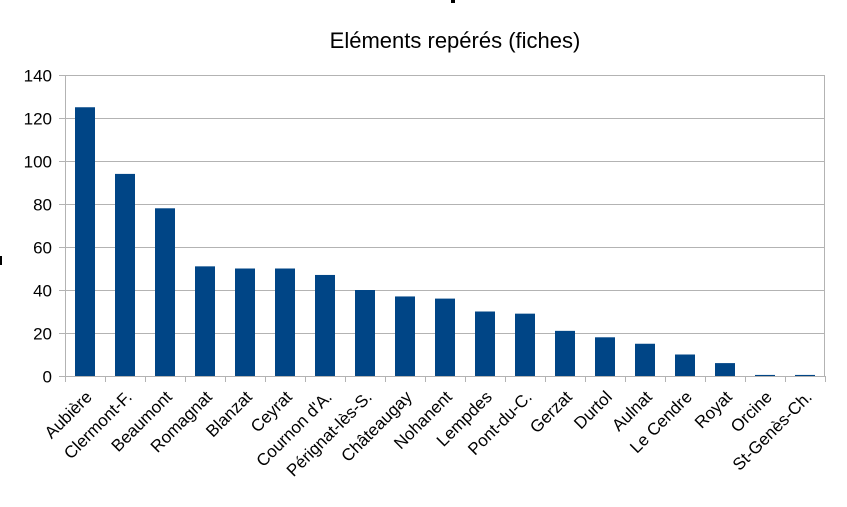 The width and height of the screenshot is (847, 507). I want to click on y-tick-label: 120, so click(38, 119).